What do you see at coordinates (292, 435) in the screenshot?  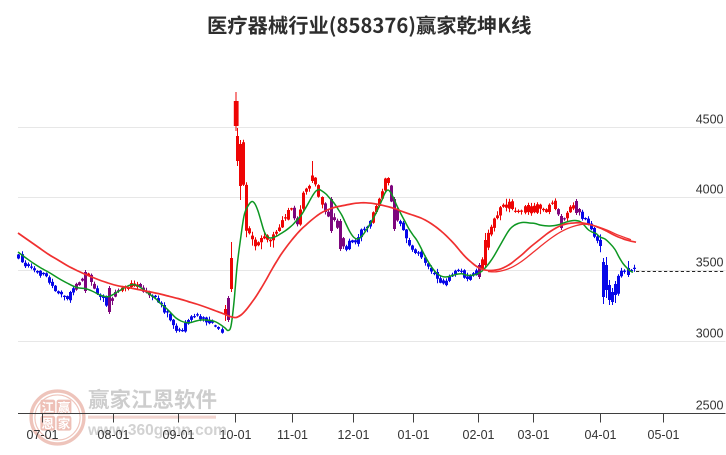 I see `svg-text: 11-01` at bounding box center [292, 435].